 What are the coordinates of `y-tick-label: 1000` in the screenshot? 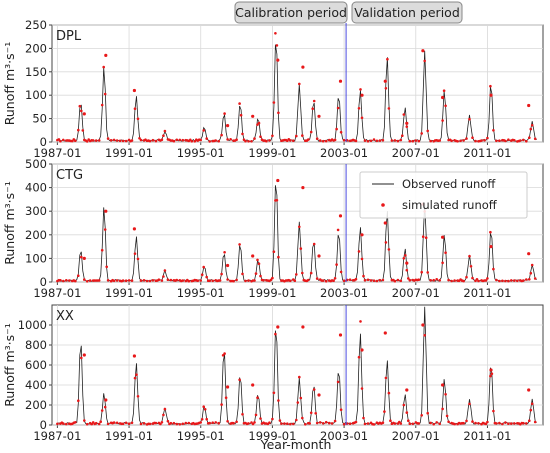 It's located at (32, 325).